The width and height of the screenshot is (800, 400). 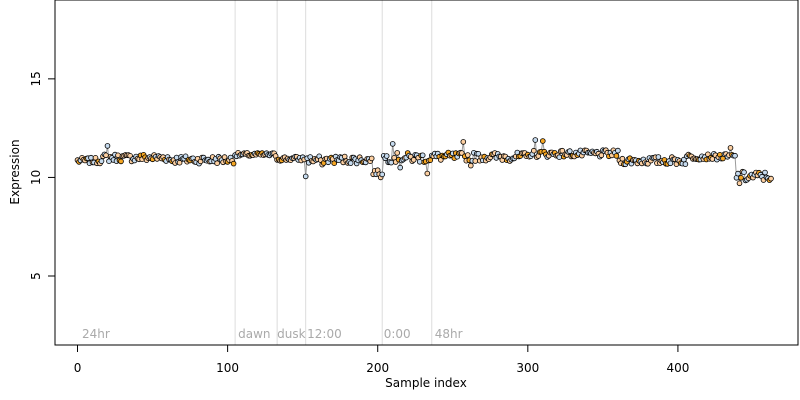 What do you see at coordinates (377, 368) in the screenshot?
I see `x-tick-label: 200` at bounding box center [377, 368].